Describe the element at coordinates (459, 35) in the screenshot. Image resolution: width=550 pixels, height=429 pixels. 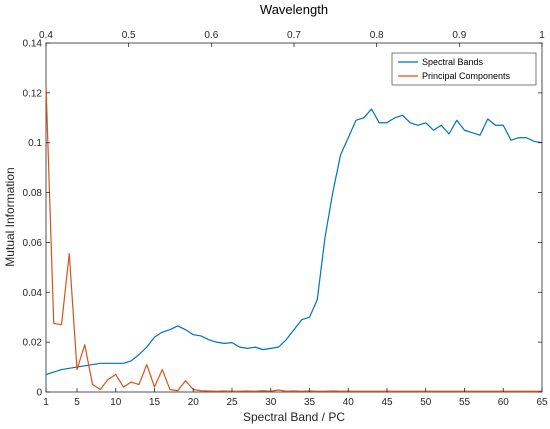
I see `top-tick-label: 0.9` at that location.